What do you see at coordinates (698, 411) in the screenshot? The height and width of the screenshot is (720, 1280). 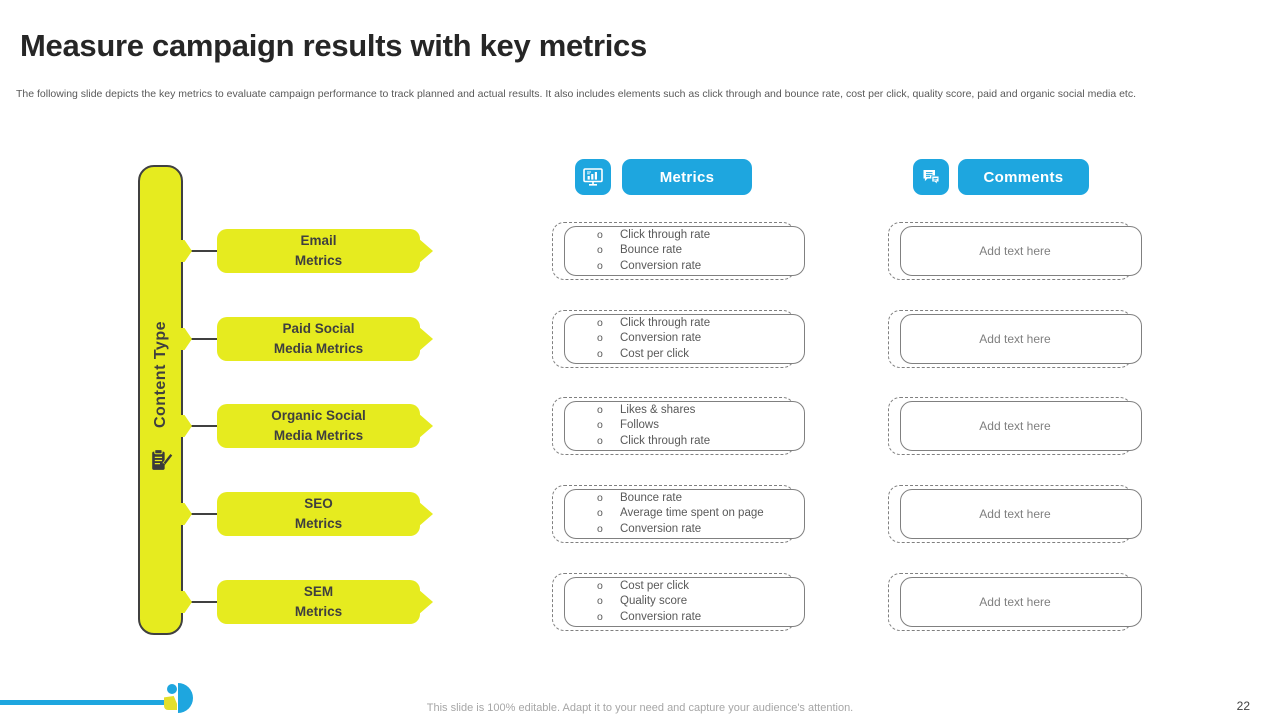 I see `metric-item: o Likes & shares` at bounding box center [698, 411].